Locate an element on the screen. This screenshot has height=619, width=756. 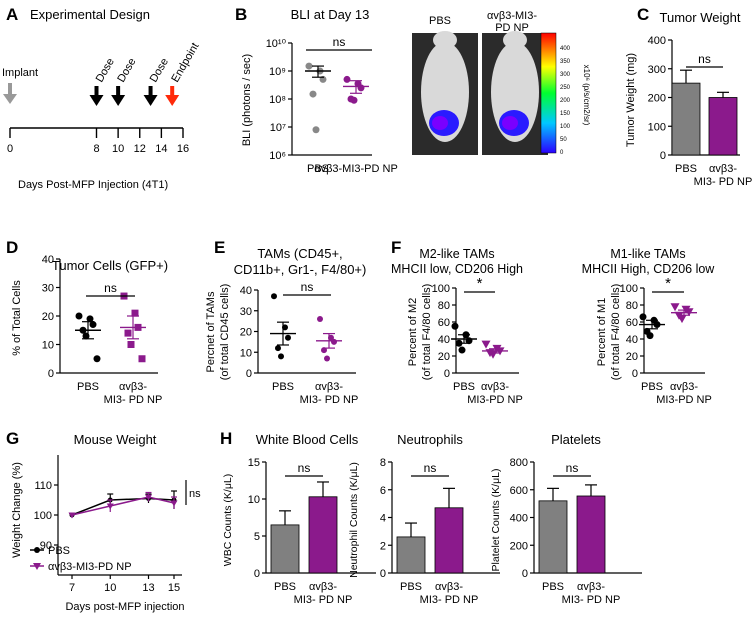
chart-e-cat-label-1-1: MI3- PD NP is located at coordinates (329, 400).